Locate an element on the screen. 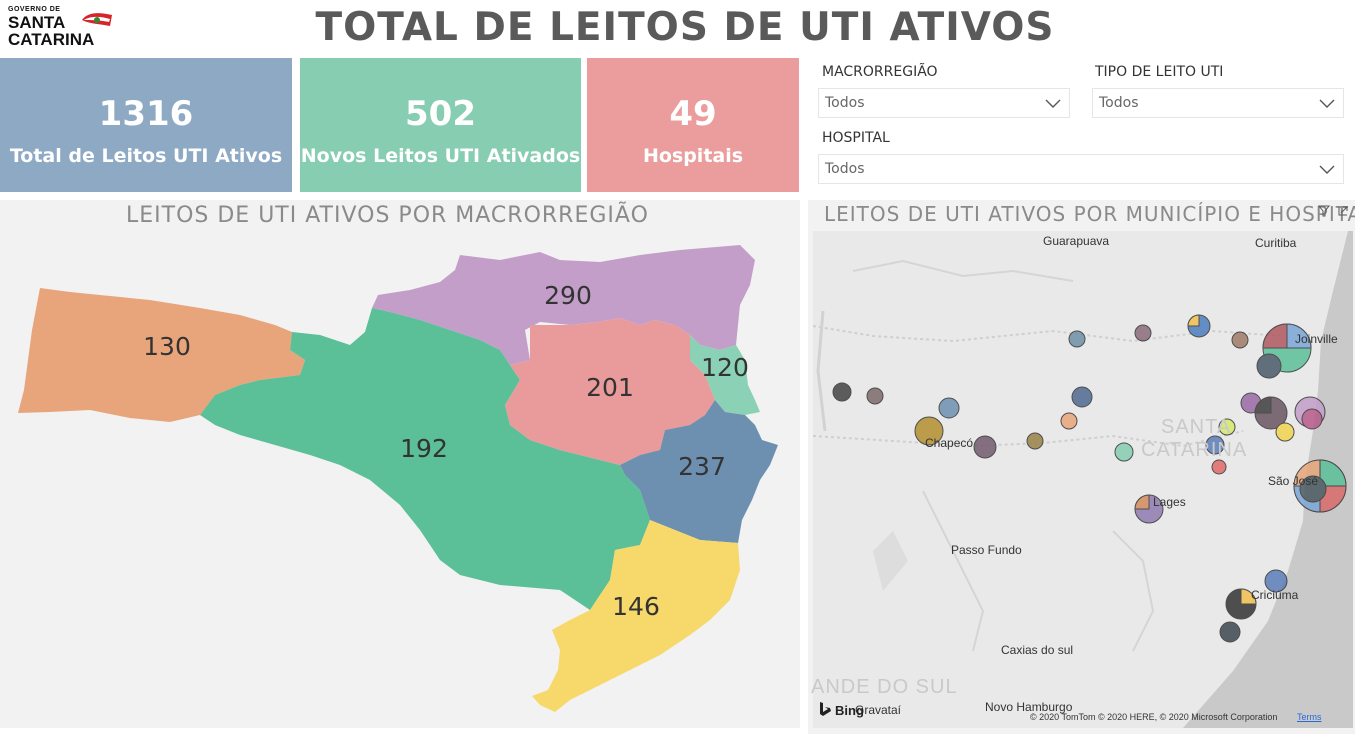 The width and height of the screenshot is (1365, 737). filter-macrorregiao-label: MACRORREGIÃO is located at coordinates (880, 72).